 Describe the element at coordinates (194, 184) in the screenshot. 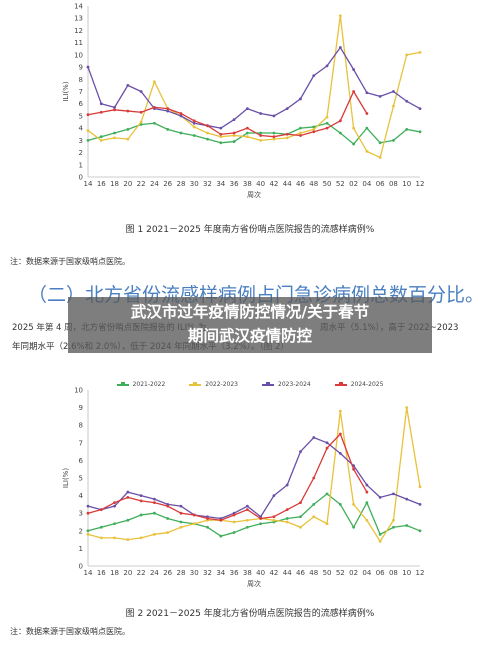

I see `x-tick-label: 30` at that location.